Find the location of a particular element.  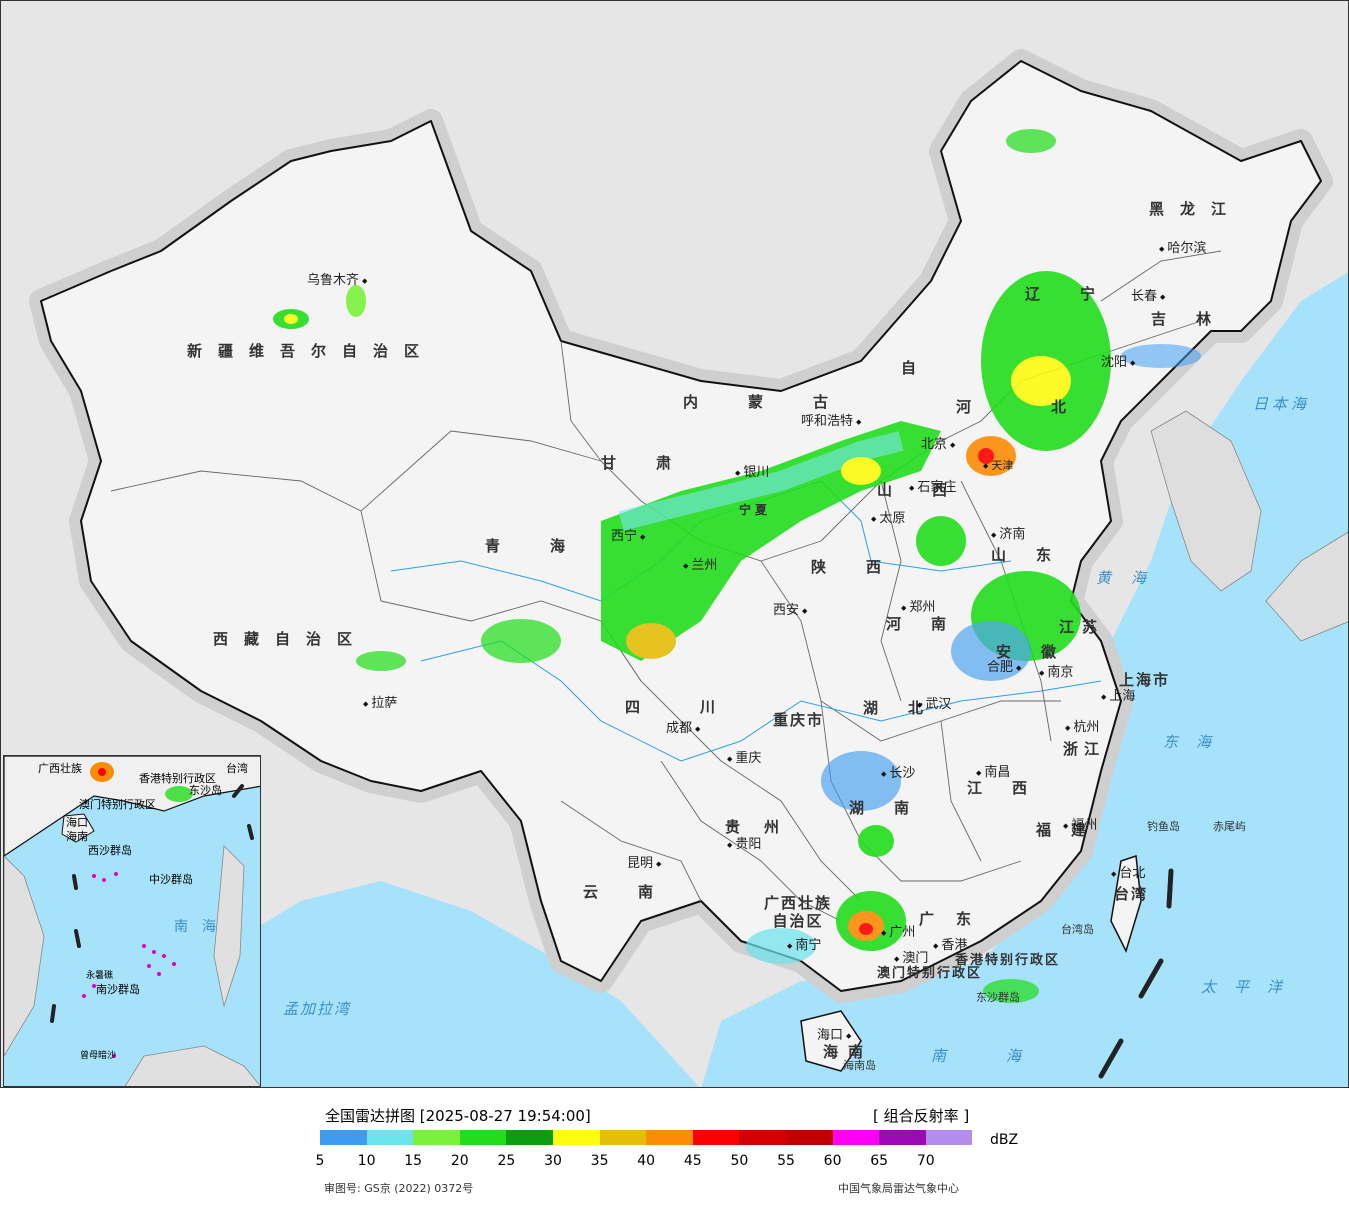

city-xining: 西宁 is located at coordinates (628, 534).